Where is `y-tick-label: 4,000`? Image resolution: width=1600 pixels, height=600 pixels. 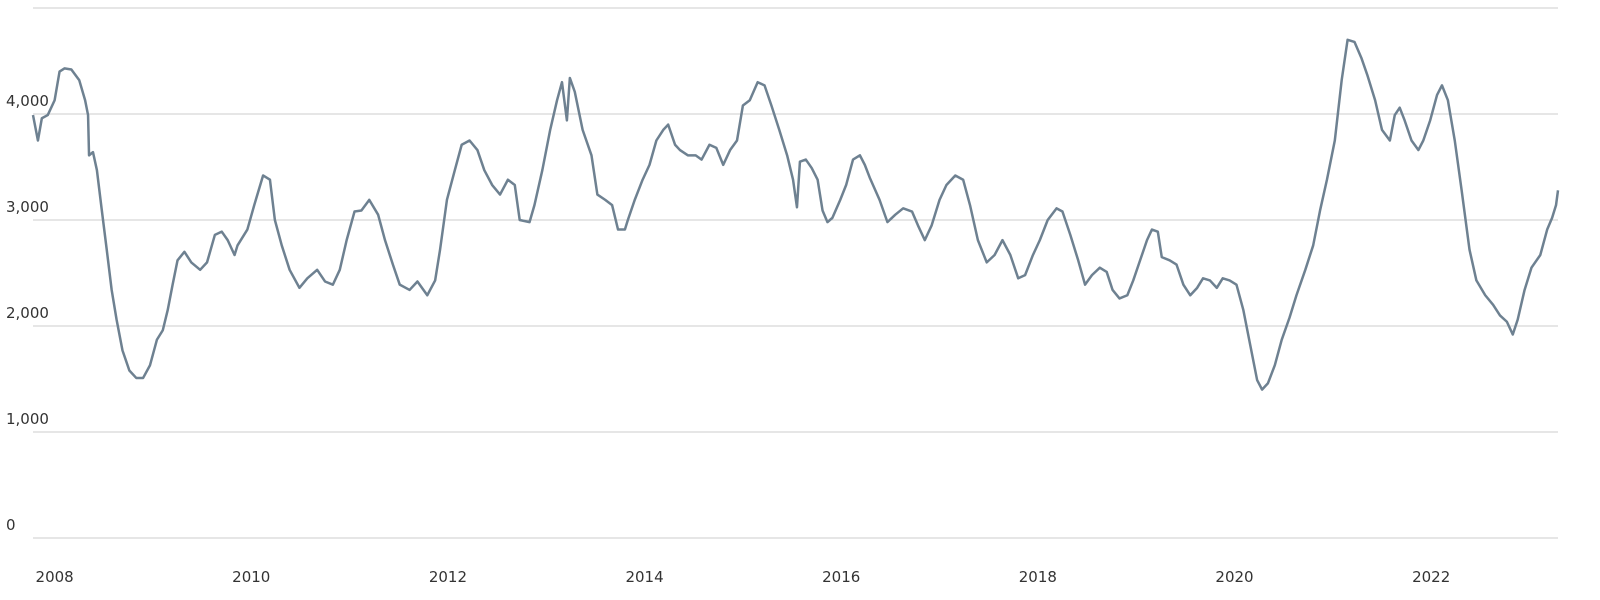 y-tick-label: 4,000 is located at coordinates (27, 101).